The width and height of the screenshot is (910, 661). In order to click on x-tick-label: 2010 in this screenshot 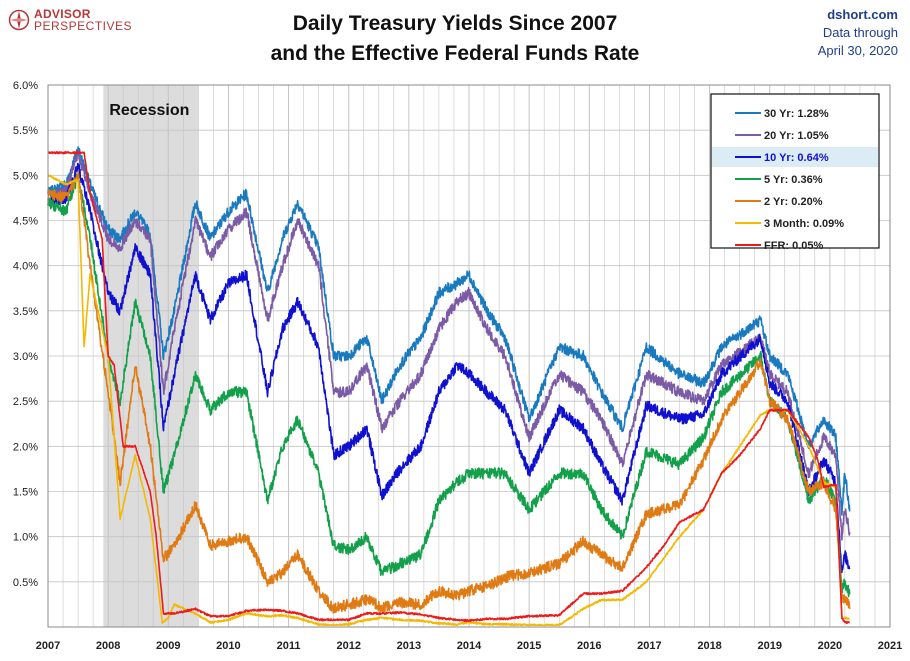, I will do `click(228, 646)`.